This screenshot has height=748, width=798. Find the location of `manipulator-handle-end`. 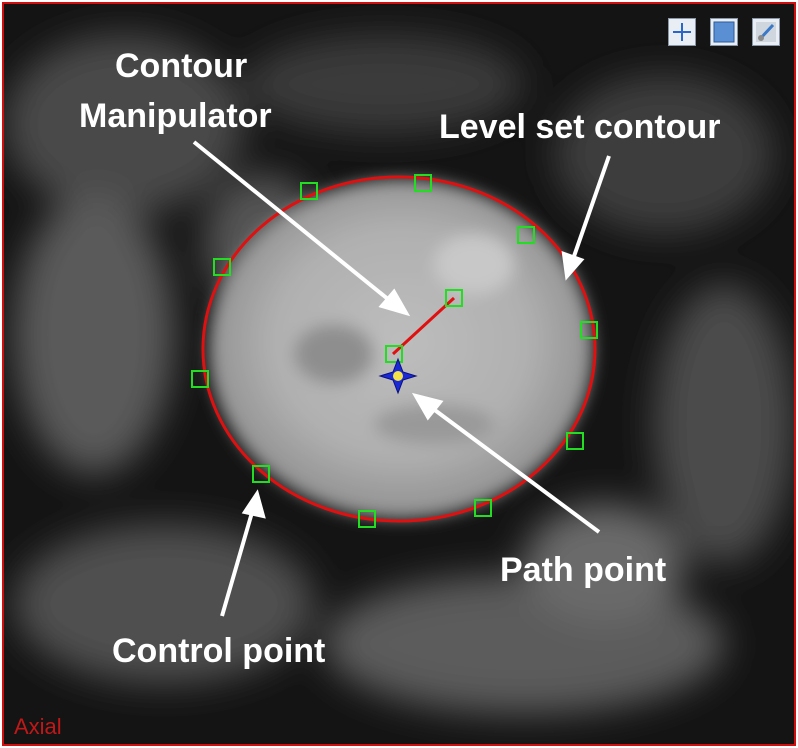

manipulator-handle-end is located at coordinates (454, 298).